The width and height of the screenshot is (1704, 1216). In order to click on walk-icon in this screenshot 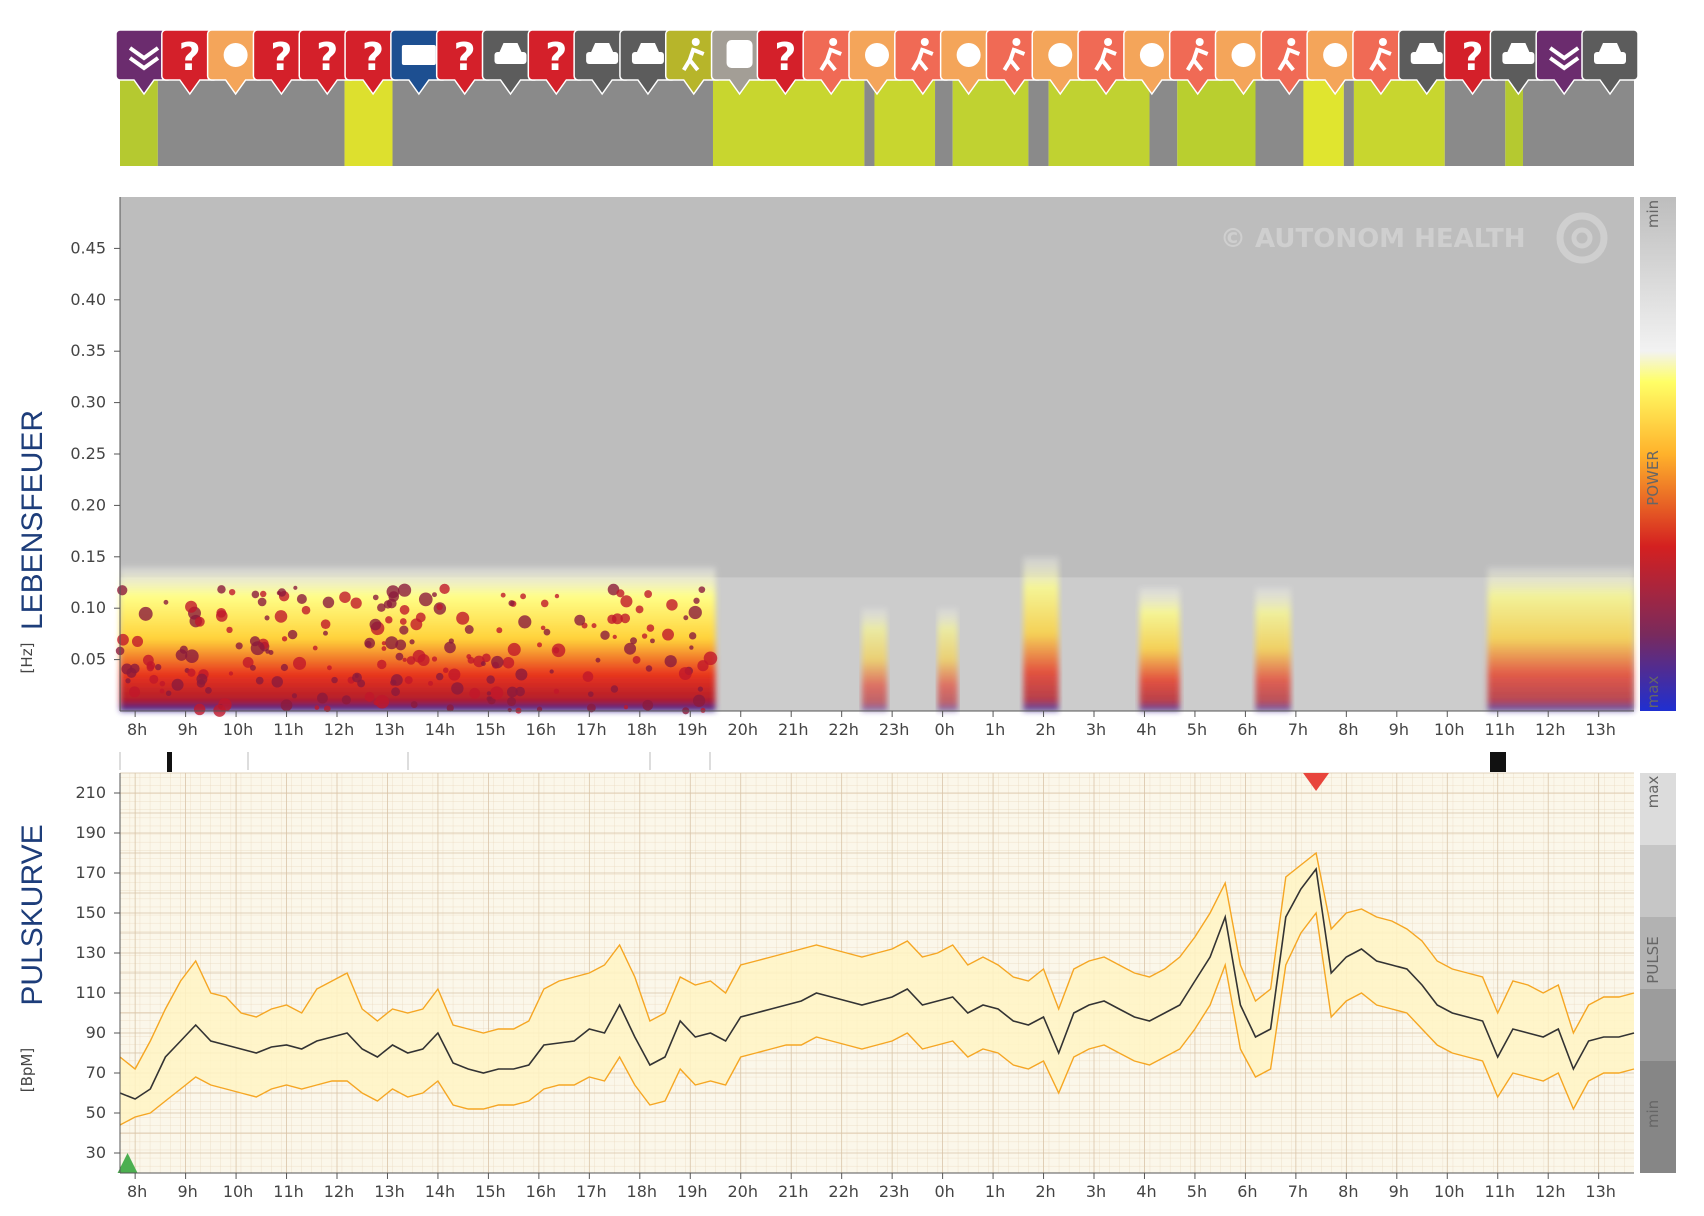, I will do `click(694, 62)`.